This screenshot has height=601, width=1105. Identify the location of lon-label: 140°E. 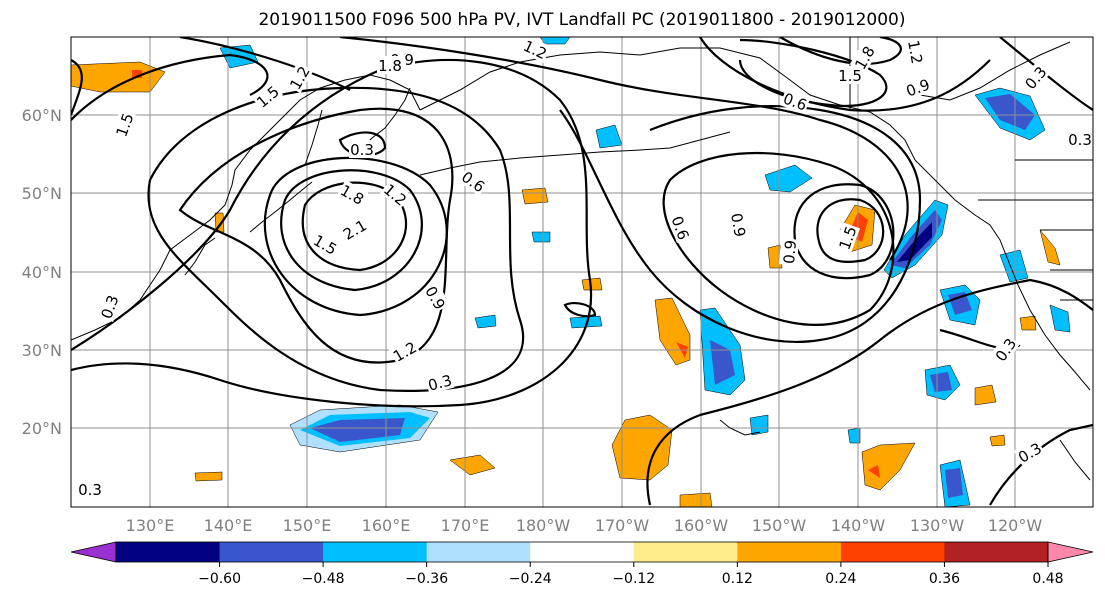
(228, 525).